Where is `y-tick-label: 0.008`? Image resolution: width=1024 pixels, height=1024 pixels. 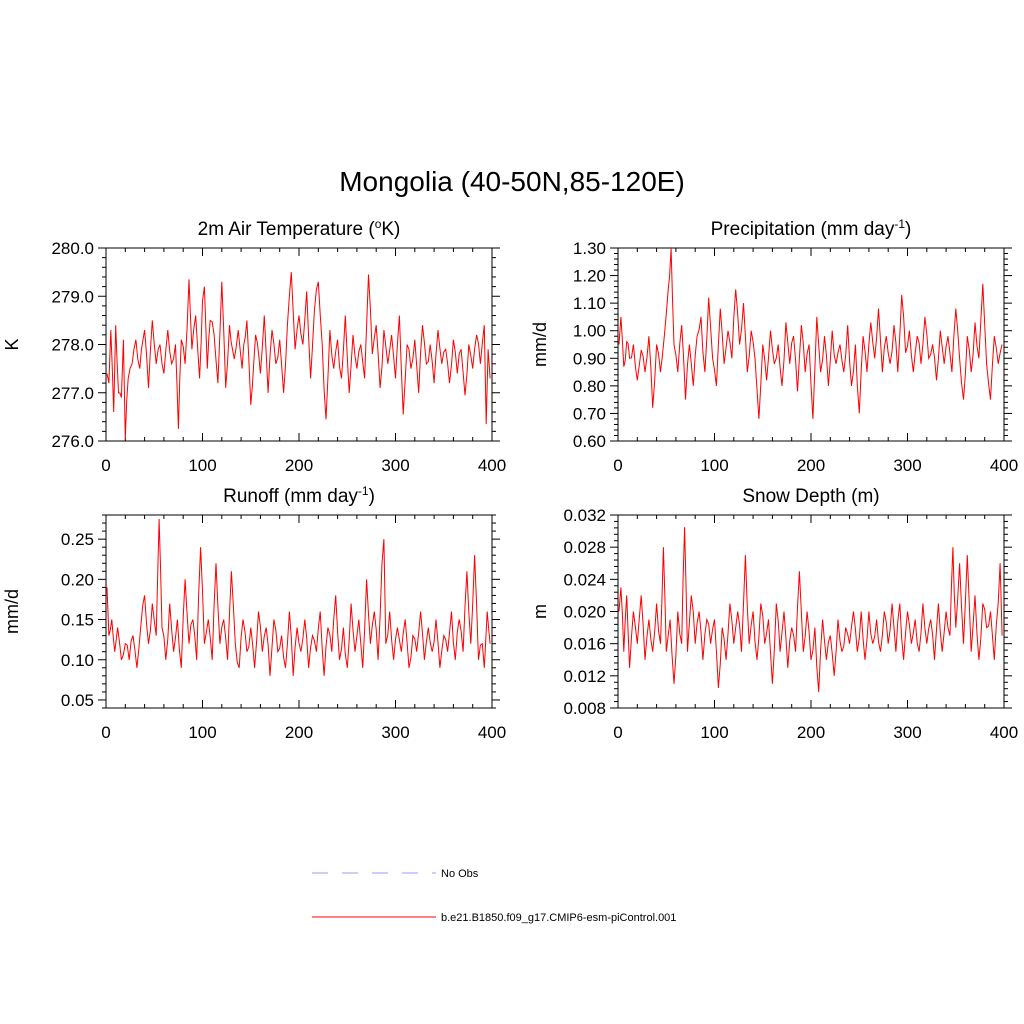 y-tick-label: 0.008 is located at coordinates (584, 708).